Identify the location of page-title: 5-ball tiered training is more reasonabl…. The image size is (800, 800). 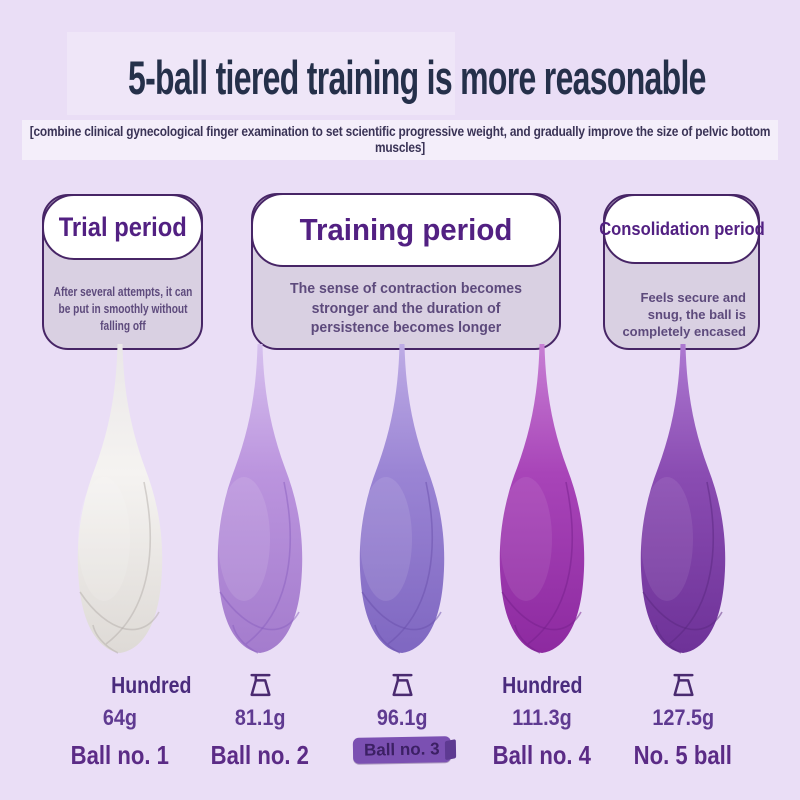
(417, 77).